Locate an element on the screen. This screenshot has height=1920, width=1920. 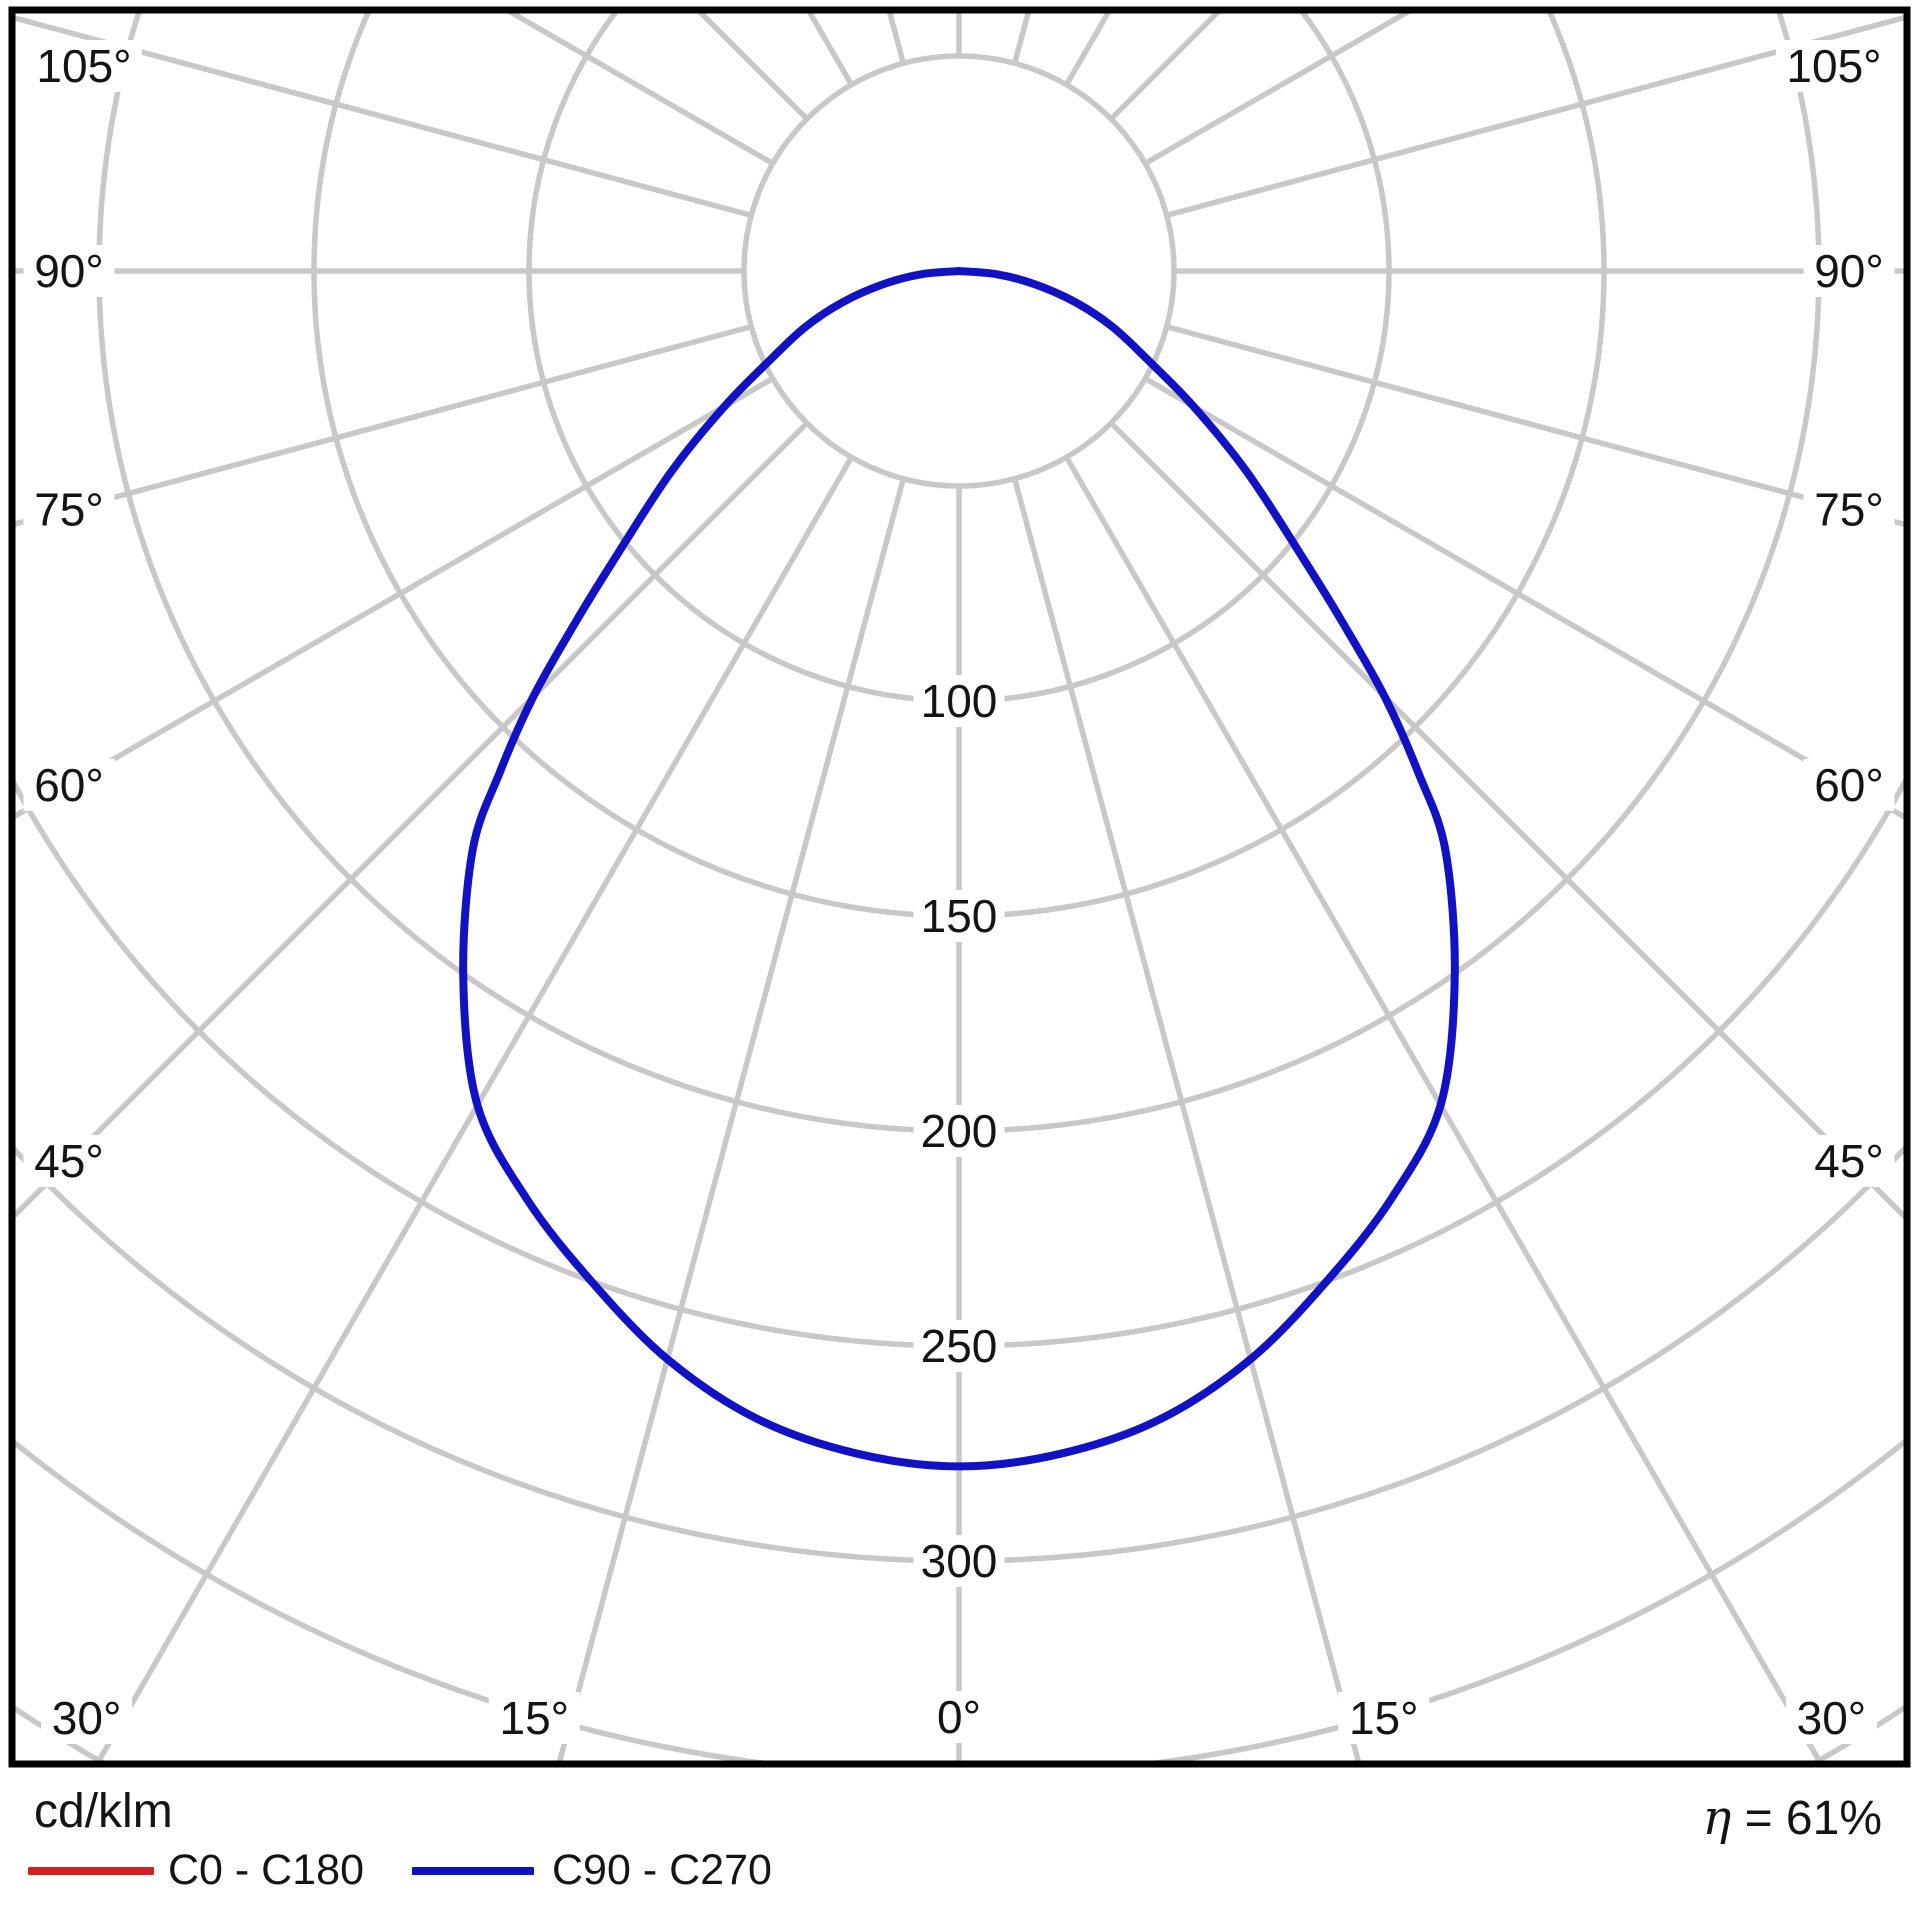
angle-tick-45-left-bg is located at coordinates (69, 1161).